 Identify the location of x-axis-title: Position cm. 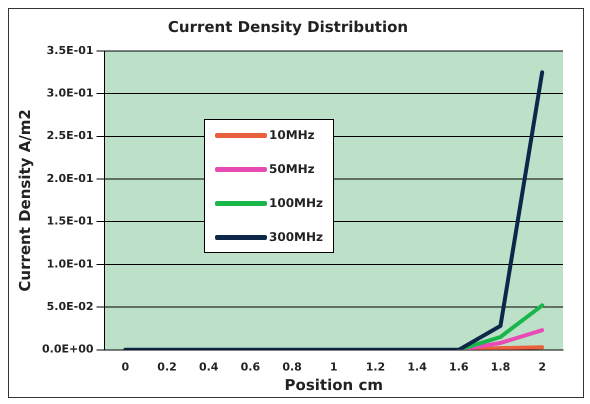
(333, 385).